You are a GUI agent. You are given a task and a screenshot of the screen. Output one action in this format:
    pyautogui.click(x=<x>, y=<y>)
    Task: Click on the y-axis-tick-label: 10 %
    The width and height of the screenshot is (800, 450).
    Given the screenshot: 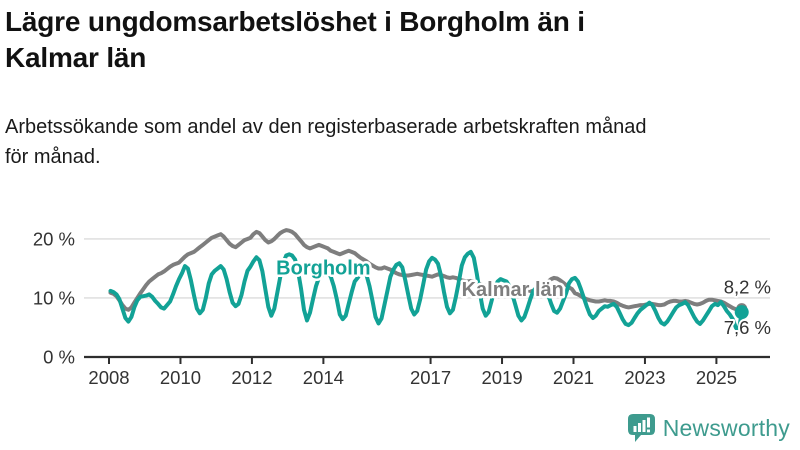 What is the action you would take?
    pyautogui.click(x=54, y=297)
    